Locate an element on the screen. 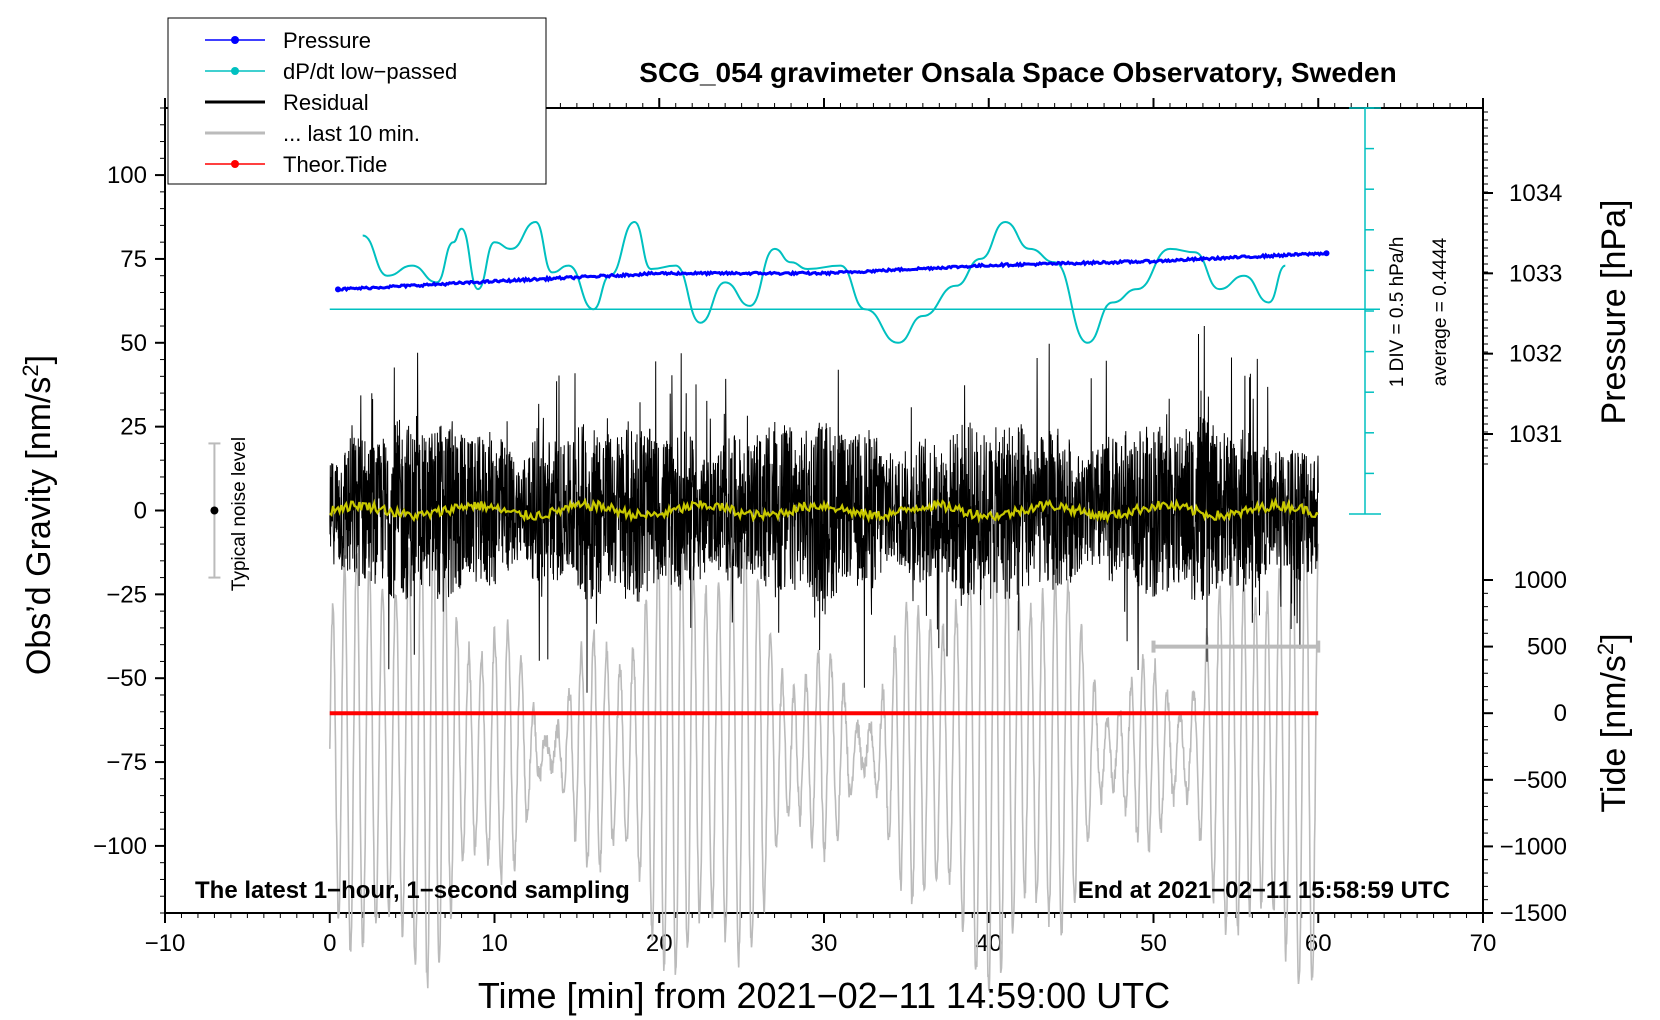 The image size is (1660, 1020). legend-label: Pressure is located at coordinates (327, 40).